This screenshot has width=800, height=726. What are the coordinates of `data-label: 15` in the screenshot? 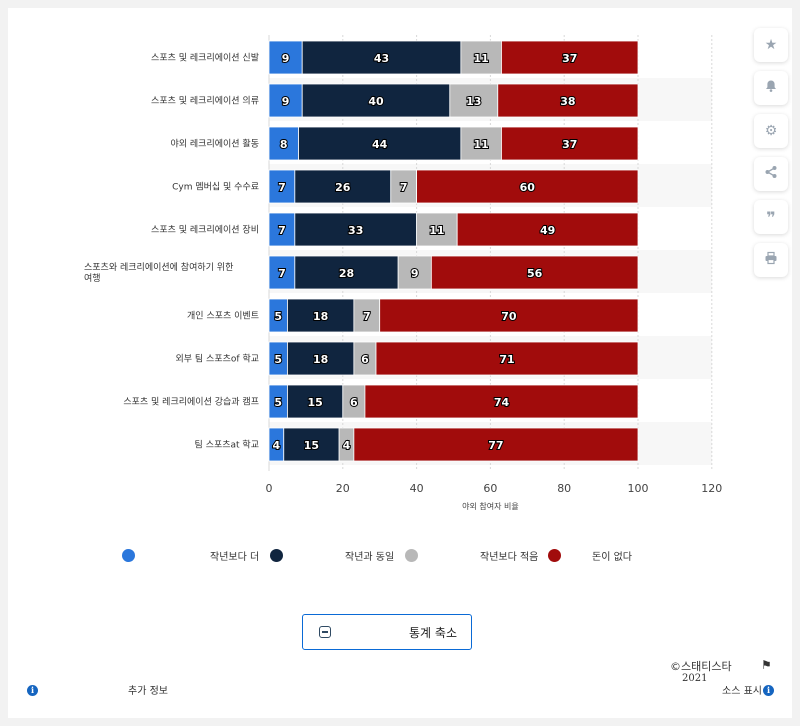 It's located at (314, 402).